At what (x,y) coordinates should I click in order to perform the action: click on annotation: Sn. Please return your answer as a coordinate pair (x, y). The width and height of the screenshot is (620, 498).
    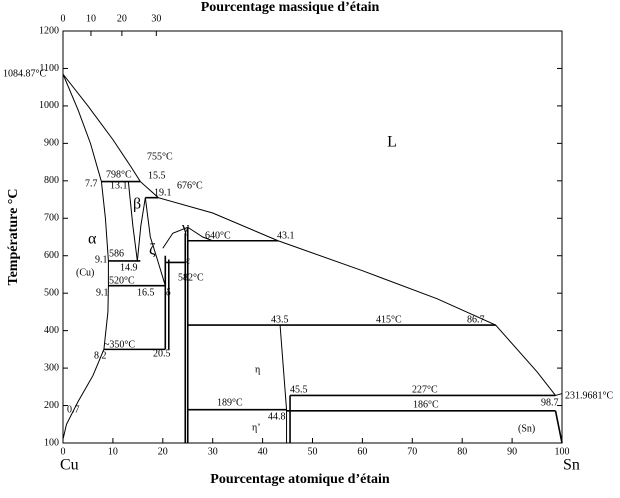
    Looking at the image, I should click on (571, 465).